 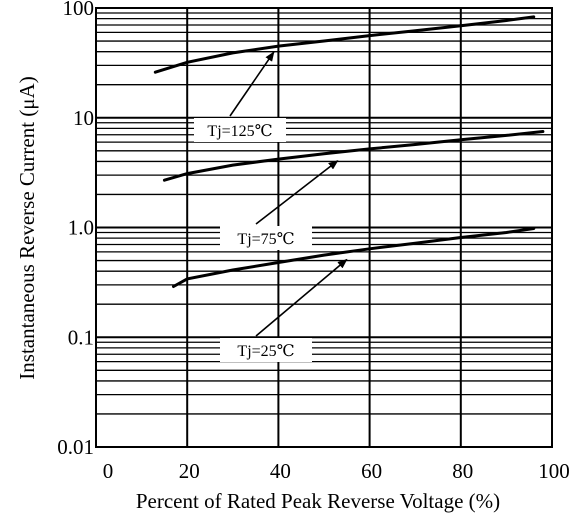 I want to click on x-tick-label: 80, so click(x=462, y=471).